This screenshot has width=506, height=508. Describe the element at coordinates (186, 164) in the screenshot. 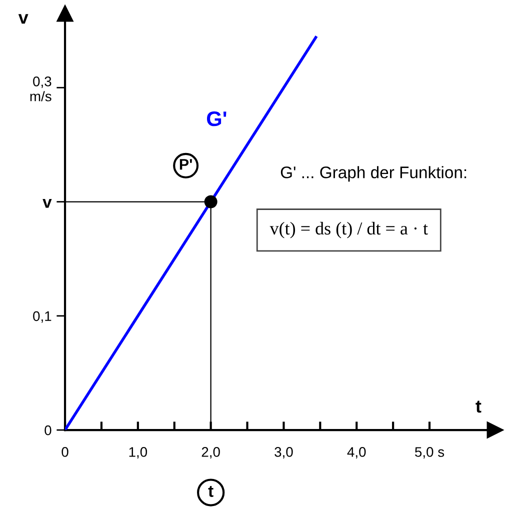

I see `text: P'` at that location.